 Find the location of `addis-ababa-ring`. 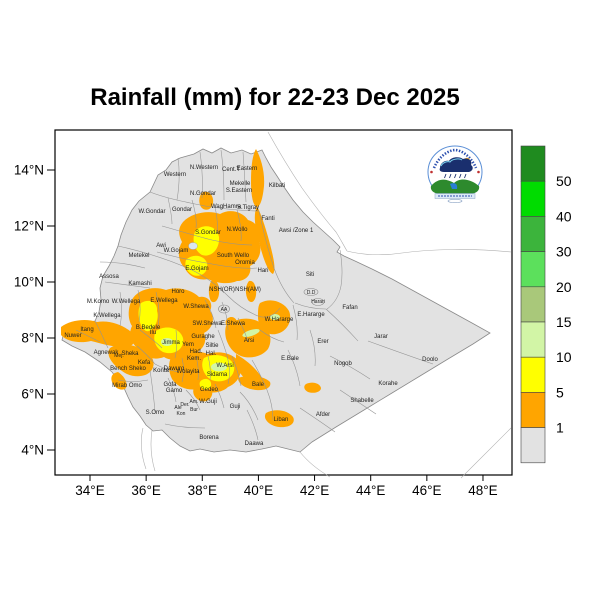

addis-ababa-ring is located at coordinates (224, 309).